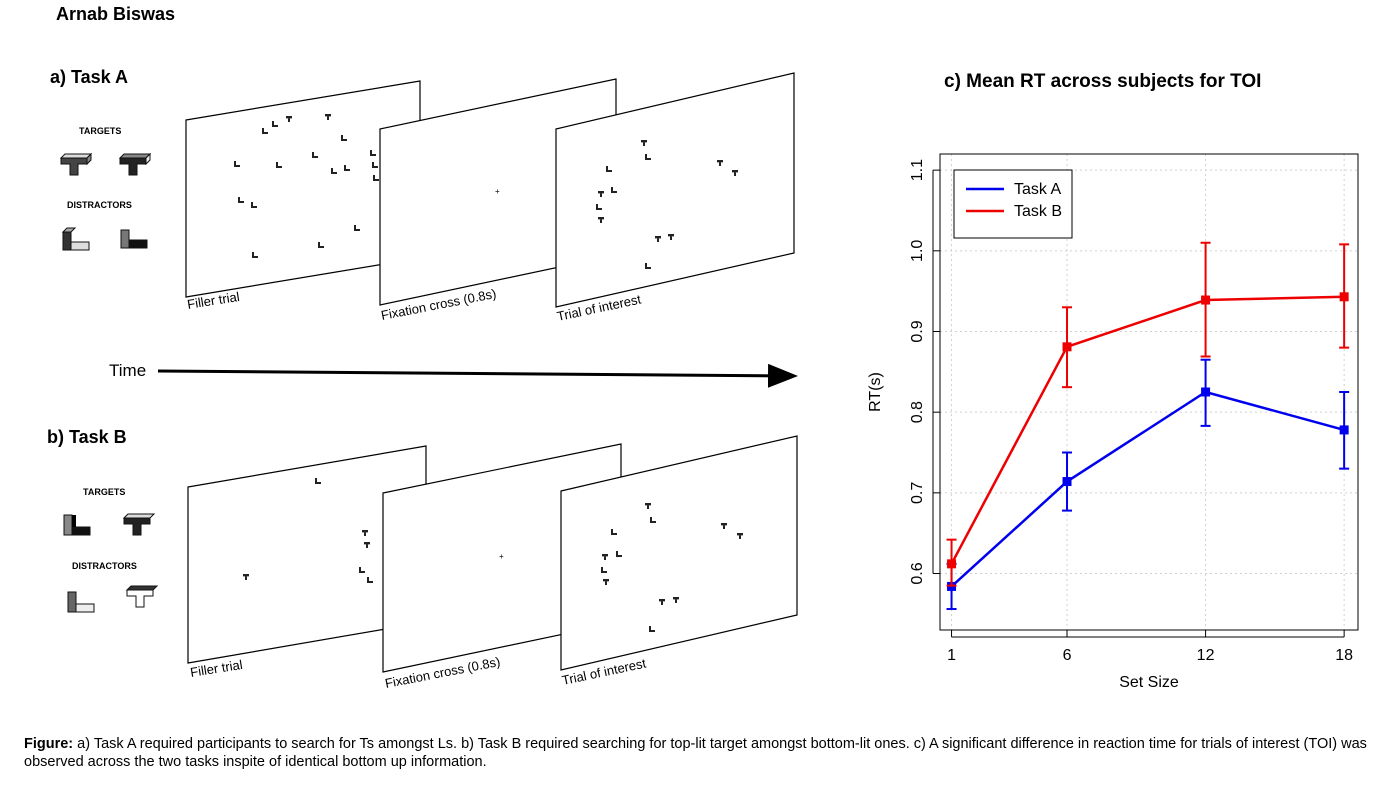  What do you see at coordinates (917, 573) in the screenshot?
I see `y-tick-label: 0.6` at bounding box center [917, 573].